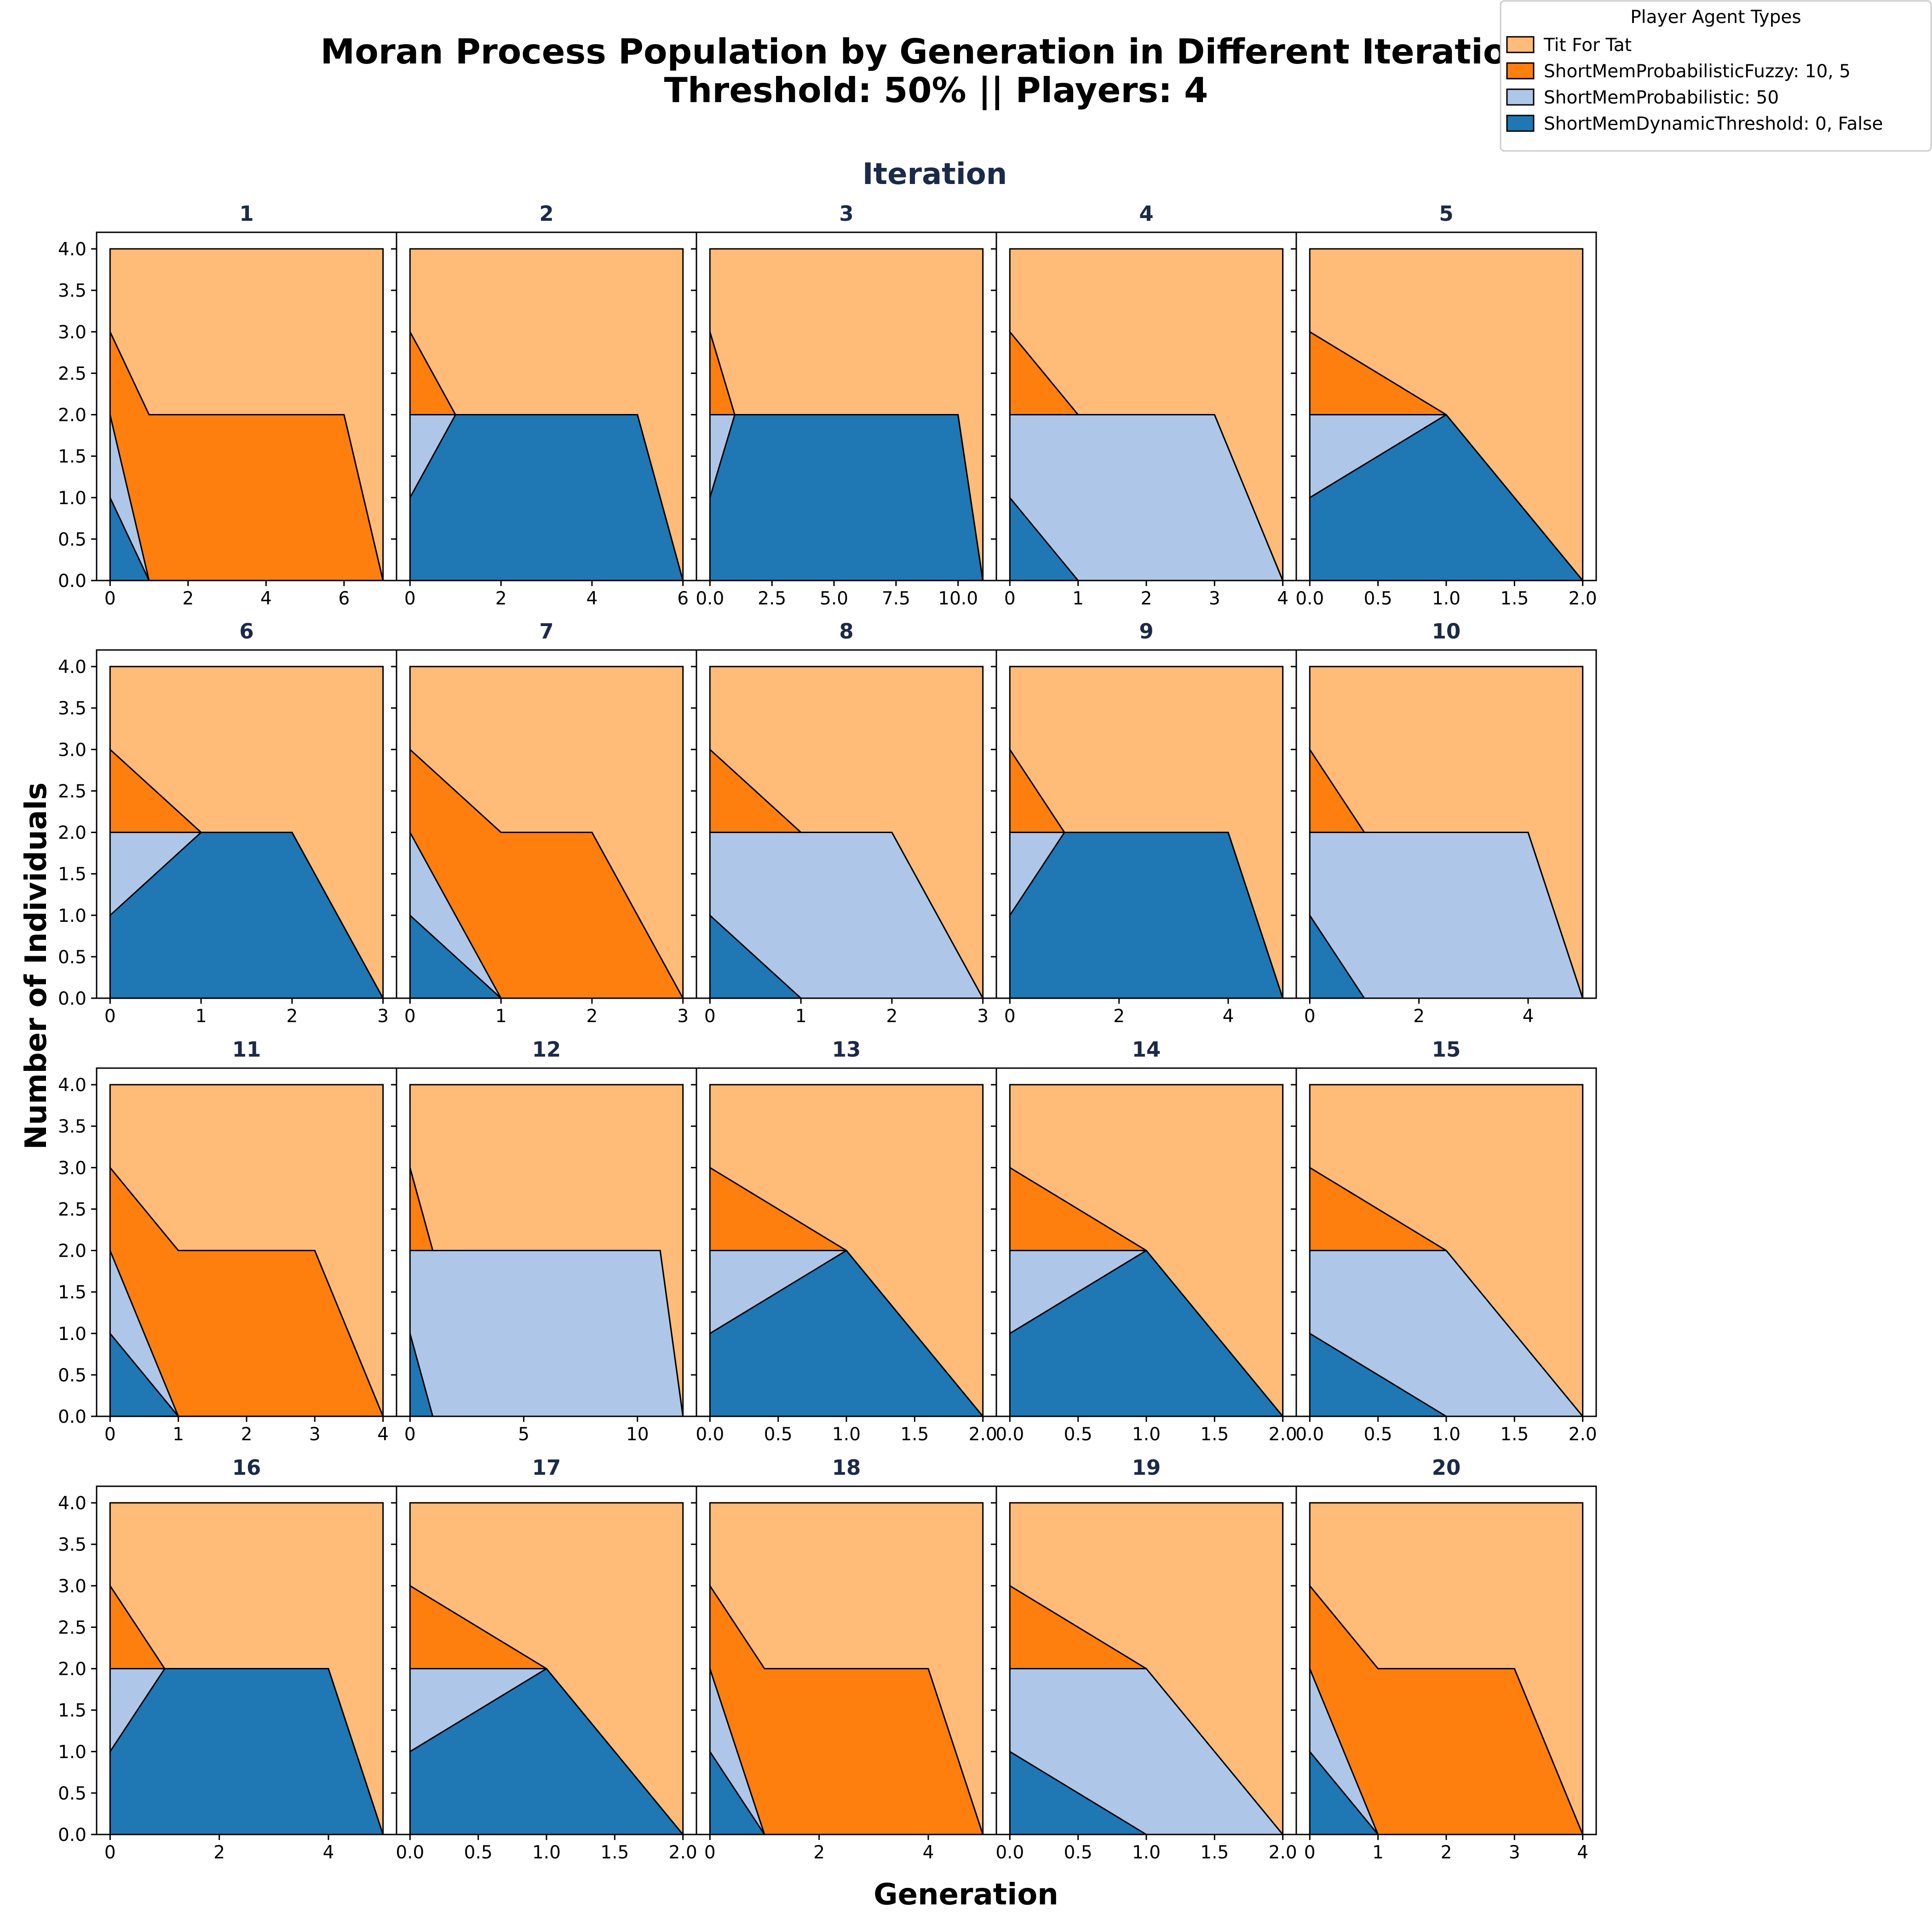  I want to click on panel-iteration-8: 8 0 1 2 3, so click(844, 823).